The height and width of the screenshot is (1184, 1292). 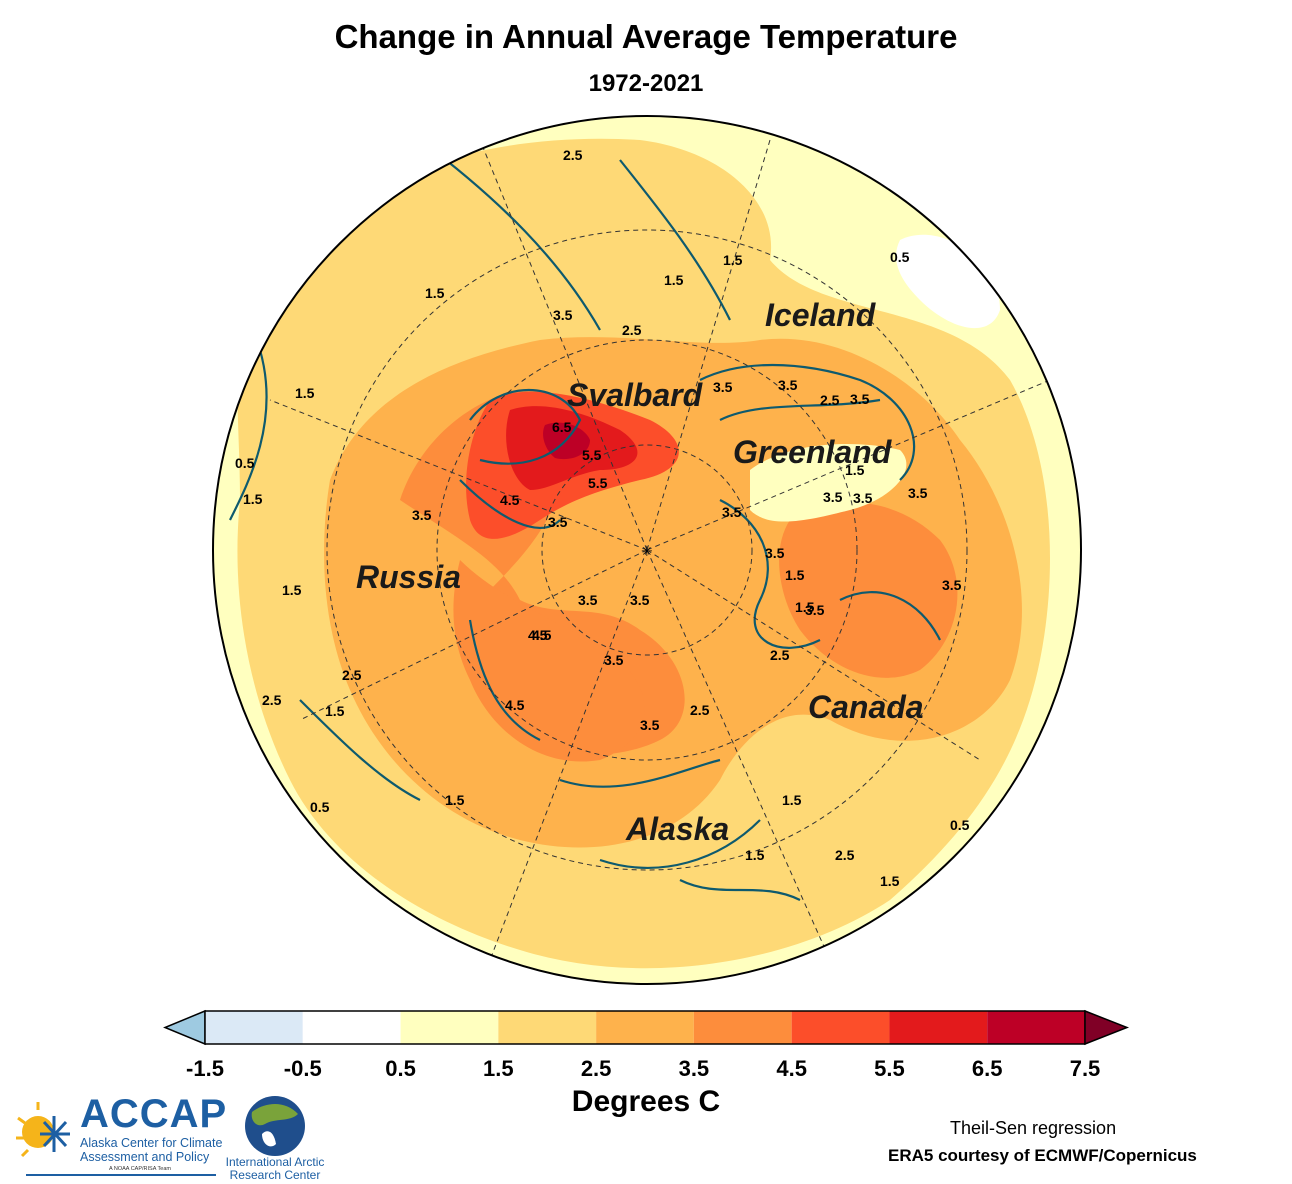 What do you see at coordinates (635, 395) in the screenshot?
I see `label-svalbard: Svalbard` at bounding box center [635, 395].